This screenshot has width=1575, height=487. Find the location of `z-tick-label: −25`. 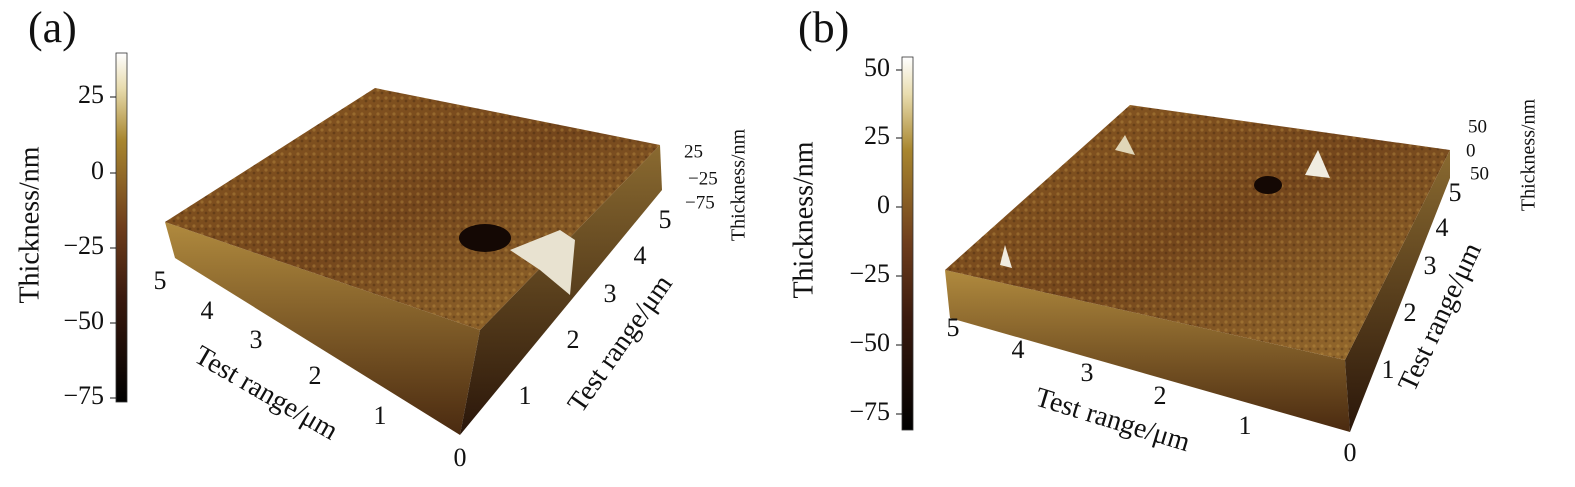

z-tick-label: −25 is located at coordinates (703, 178).